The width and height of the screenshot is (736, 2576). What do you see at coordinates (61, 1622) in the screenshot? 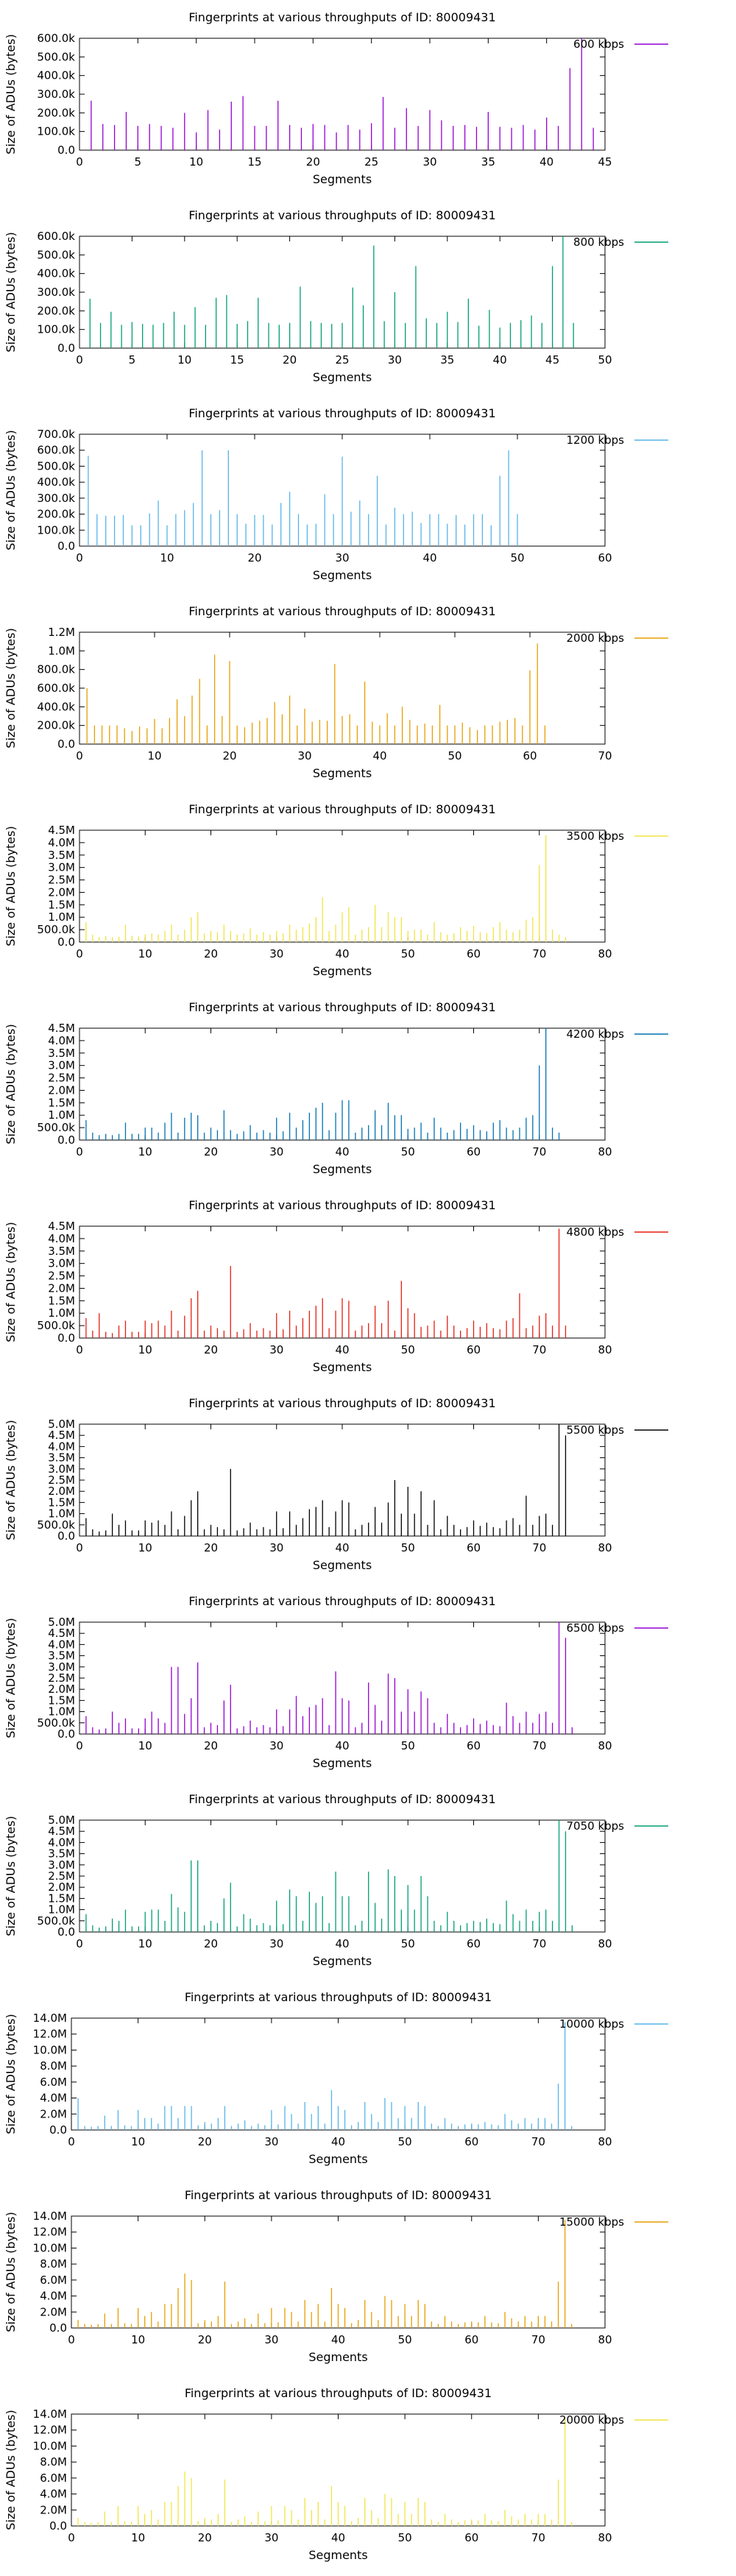
I see `y-tick-label: 5.0M` at bounding box center [61, 1622].